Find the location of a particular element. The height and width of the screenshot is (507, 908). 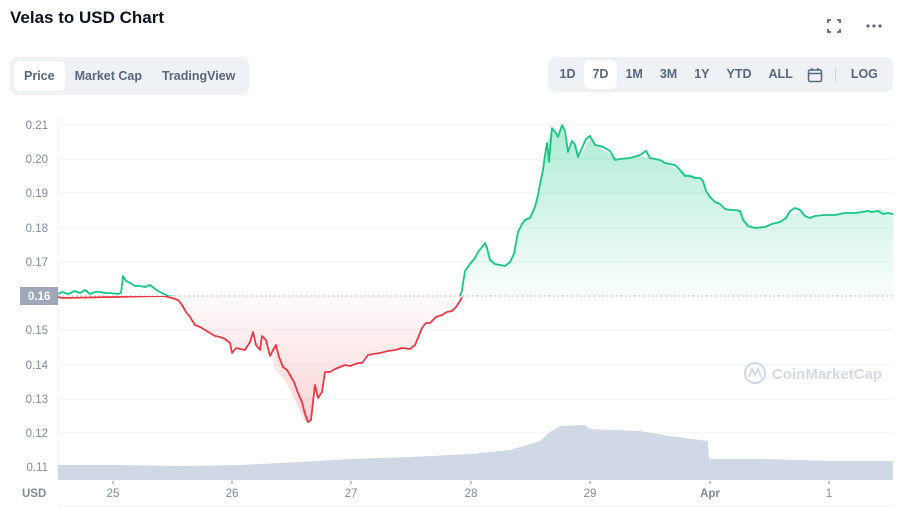

range-1d: 1D is located at coordinates (567, 74).